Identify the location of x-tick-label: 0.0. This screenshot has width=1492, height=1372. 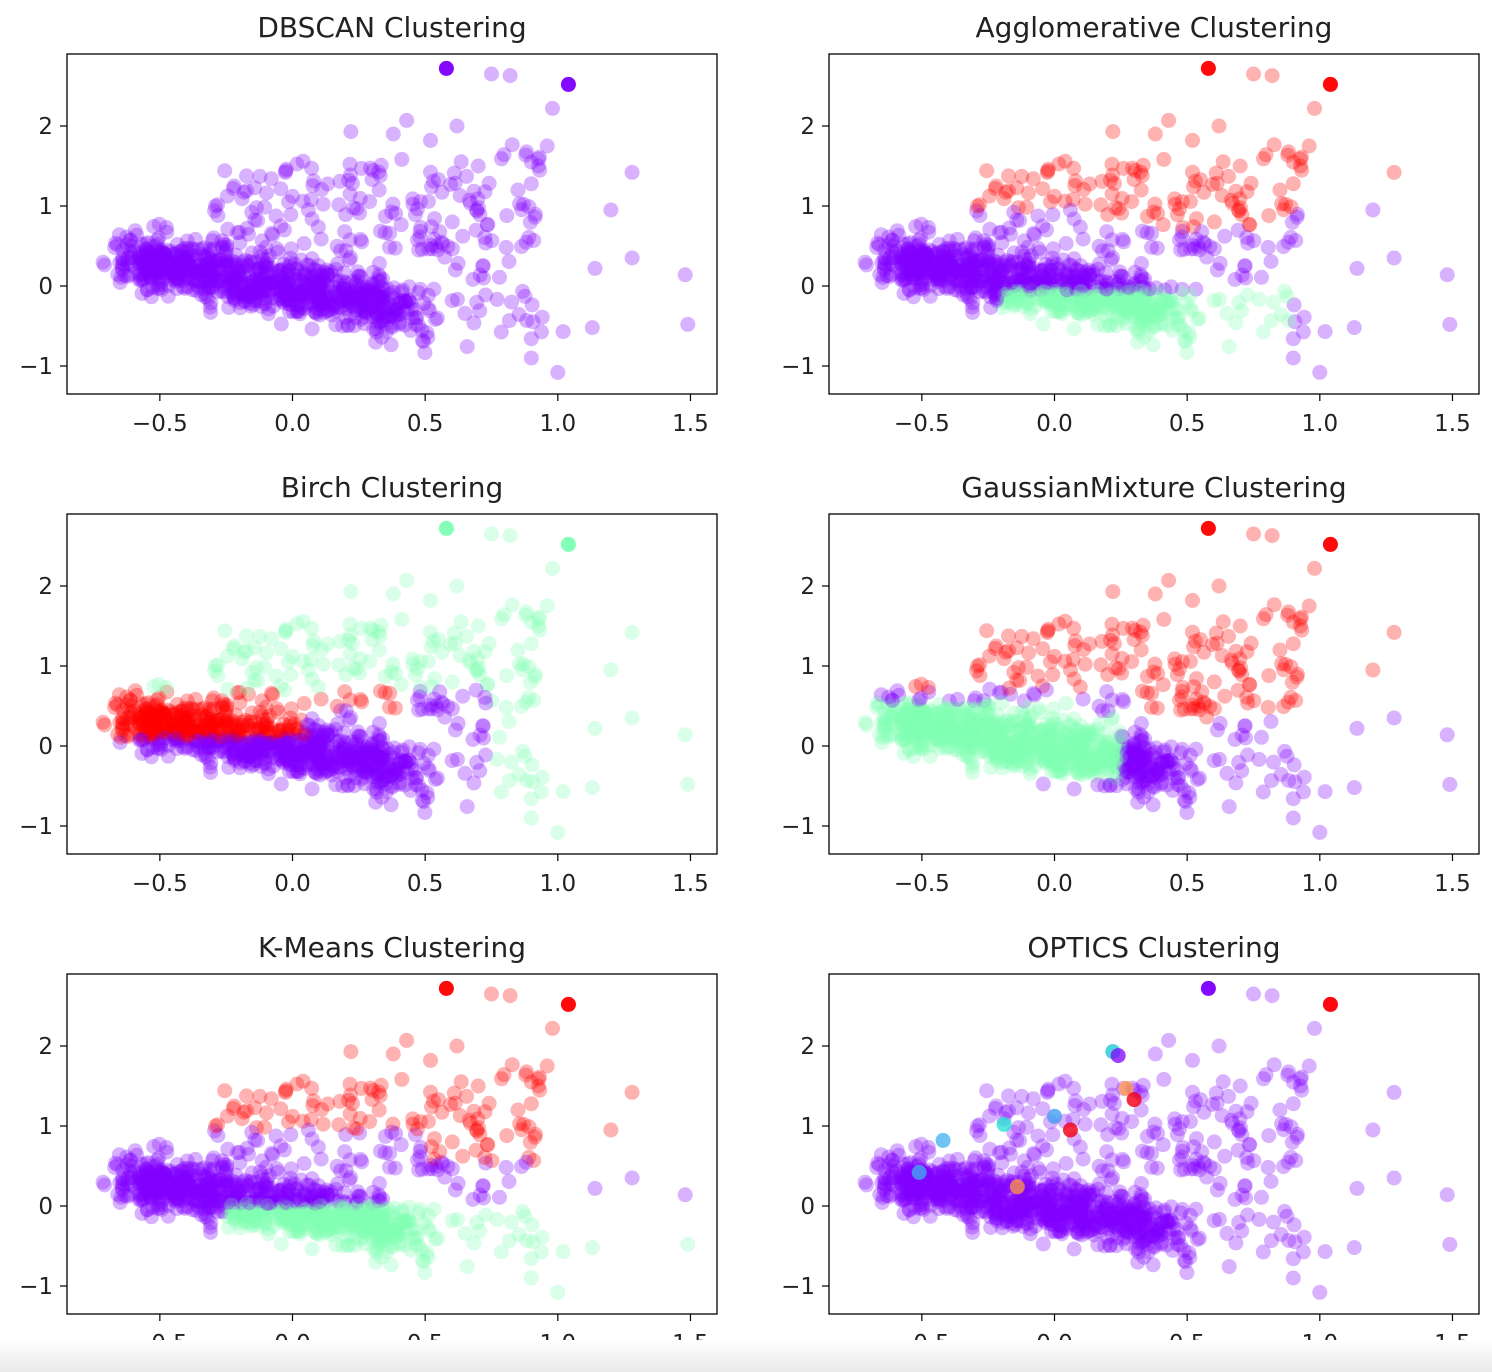
(1054, 884).